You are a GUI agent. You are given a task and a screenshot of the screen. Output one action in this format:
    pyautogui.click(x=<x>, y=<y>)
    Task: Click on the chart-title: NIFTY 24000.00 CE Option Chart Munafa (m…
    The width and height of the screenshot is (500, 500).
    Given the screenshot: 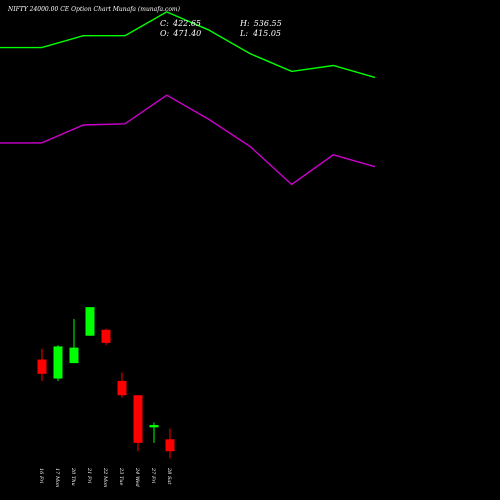 What is the action you would take?
    pyautogui.click(x=94, y=9)
    